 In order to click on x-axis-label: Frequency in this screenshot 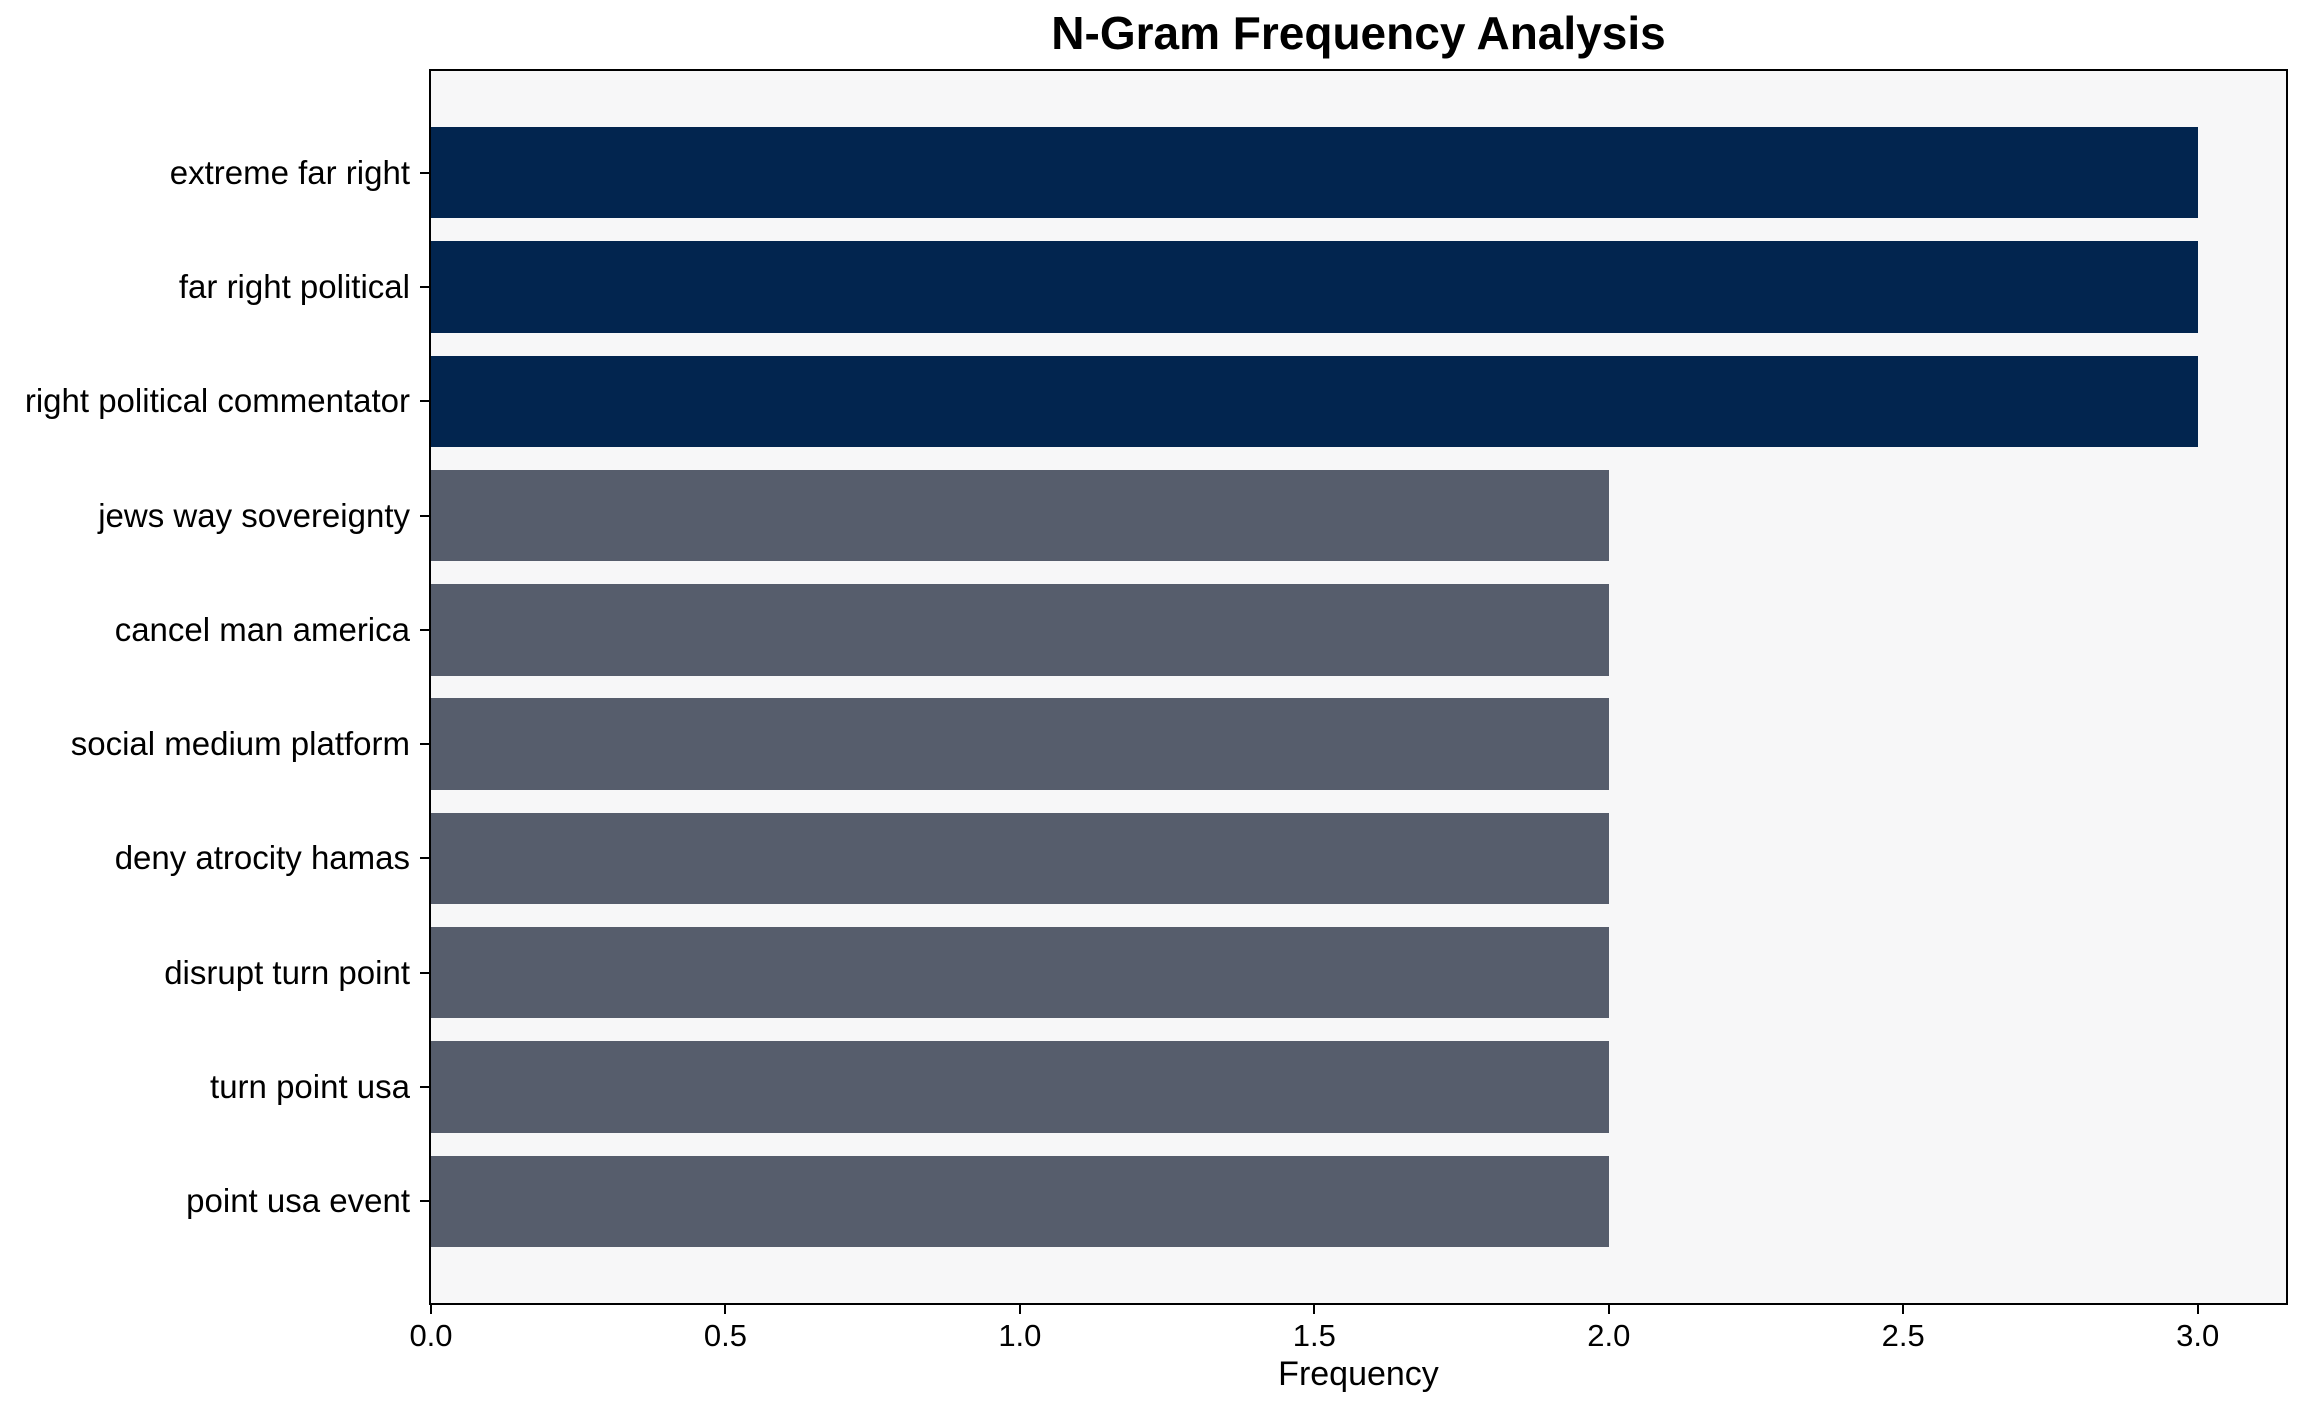, I will do `click(1358, 1374)`.